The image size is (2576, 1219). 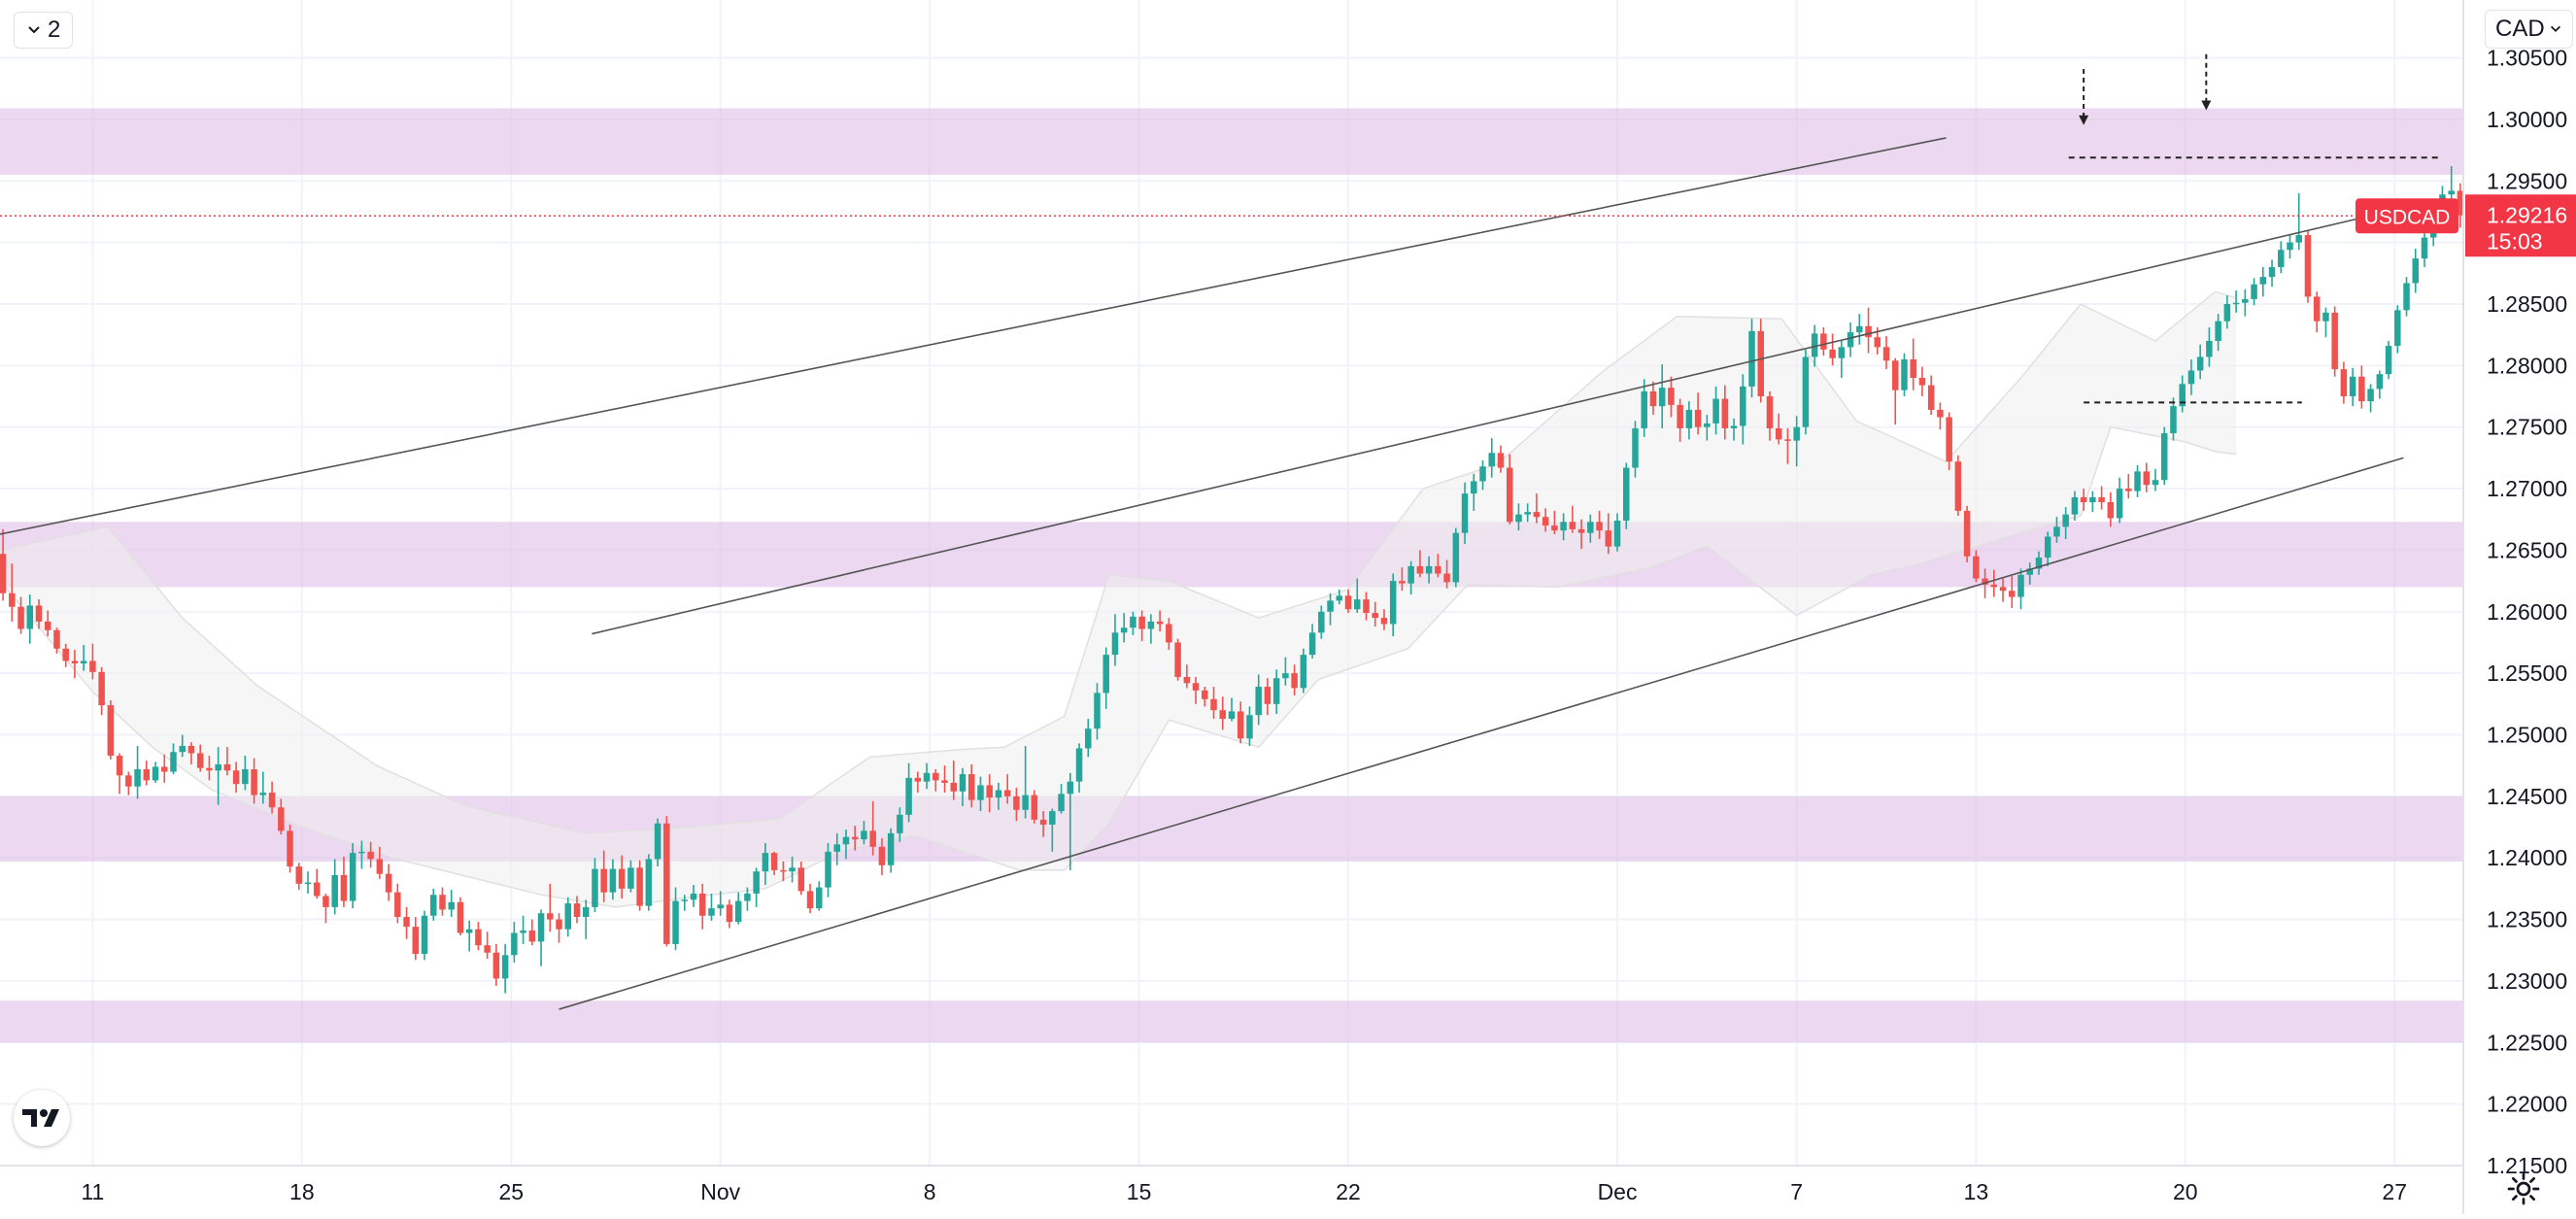 I want to click on tradingview-logo-icon, so click(x=42, y=1118).